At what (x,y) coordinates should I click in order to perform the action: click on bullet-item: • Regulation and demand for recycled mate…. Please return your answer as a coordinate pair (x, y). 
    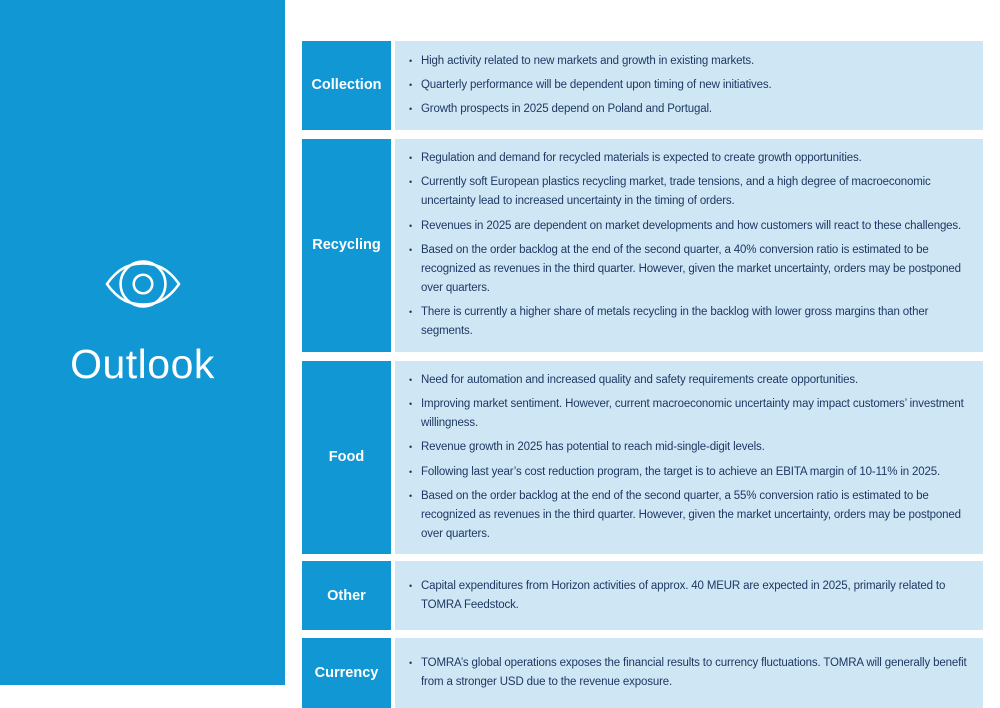
    Looking at the image, I should click on (691, 158).